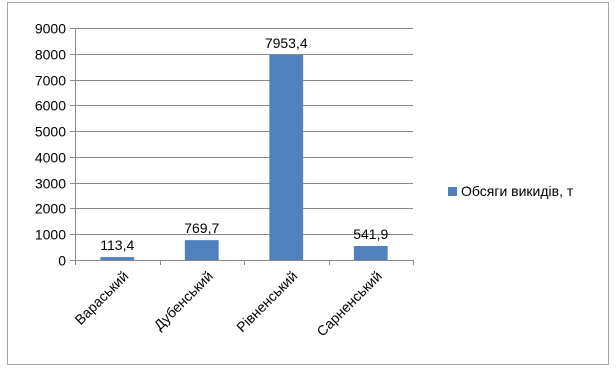 Image resolution: width=616 pixels, height=374 pixels. Describe the element at coordinates (370, 234) in the screenshot. I see `data-label: 541,9` at that location.